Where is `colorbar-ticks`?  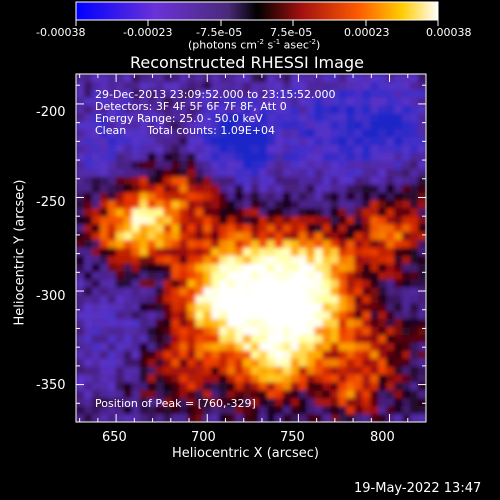 colorbar-ticks is located at coordinates (257, 23).